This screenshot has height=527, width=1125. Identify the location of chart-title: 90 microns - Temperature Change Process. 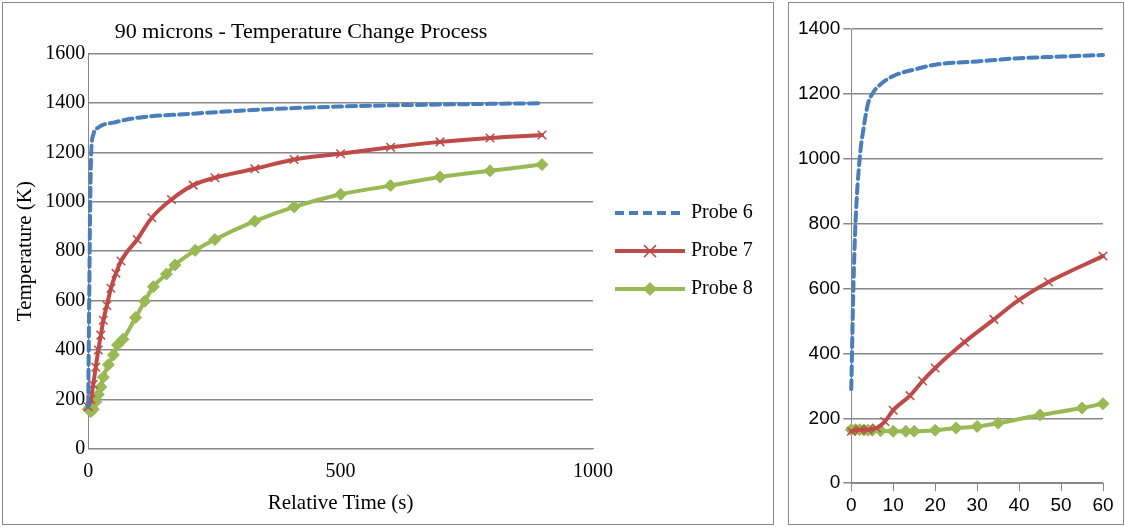
(301, 30).